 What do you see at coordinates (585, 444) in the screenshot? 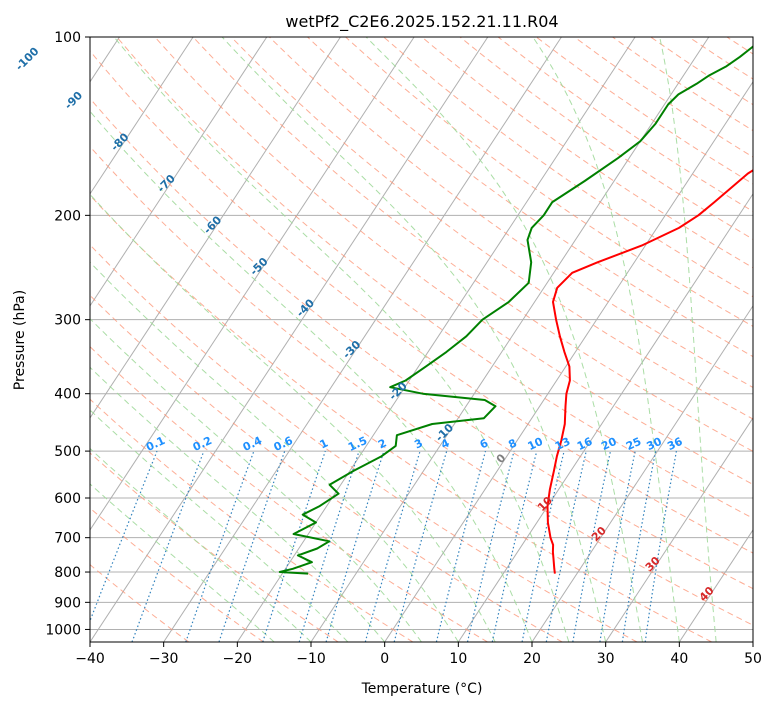
I see `mixing-ratio-label: 16` at bounding box center [585, 444].